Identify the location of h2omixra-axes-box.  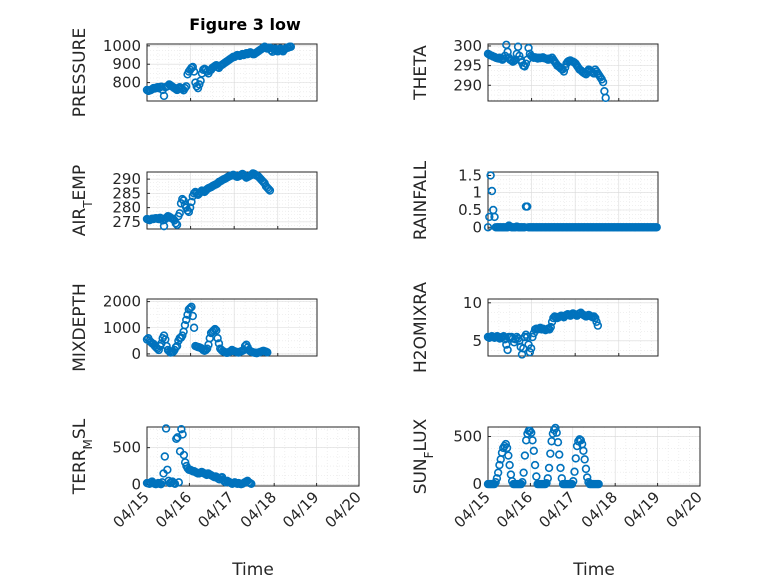
(573, 327).